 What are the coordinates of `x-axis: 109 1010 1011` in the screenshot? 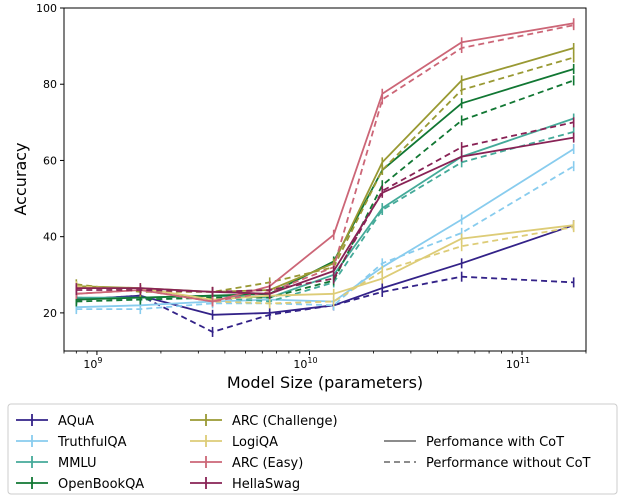 It's located at (325, 361).